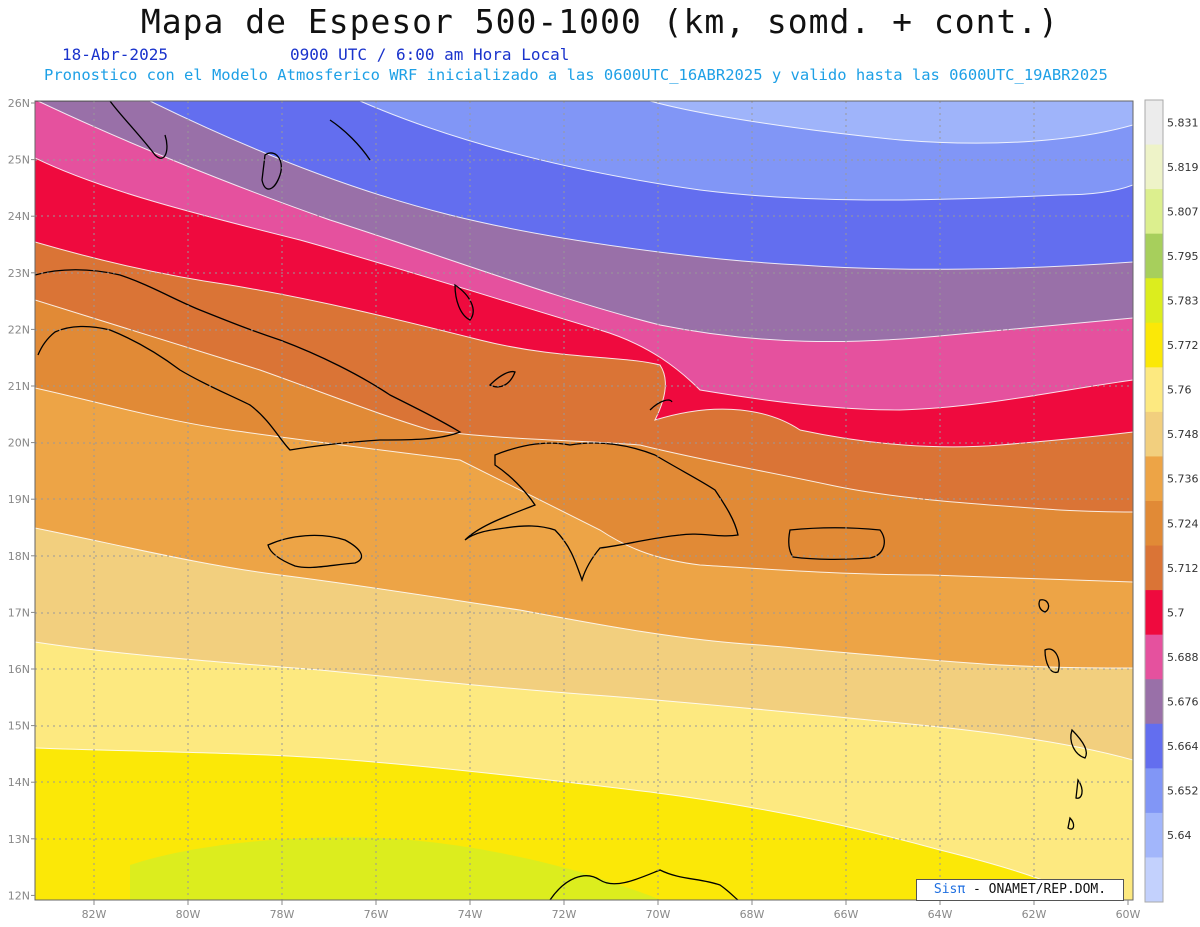 The height and width of the screenshot is (927, 1200). Describe the element at coordinates (1183, 256) in the screenshot. I see `colorbar-label: 5.795` at that location.